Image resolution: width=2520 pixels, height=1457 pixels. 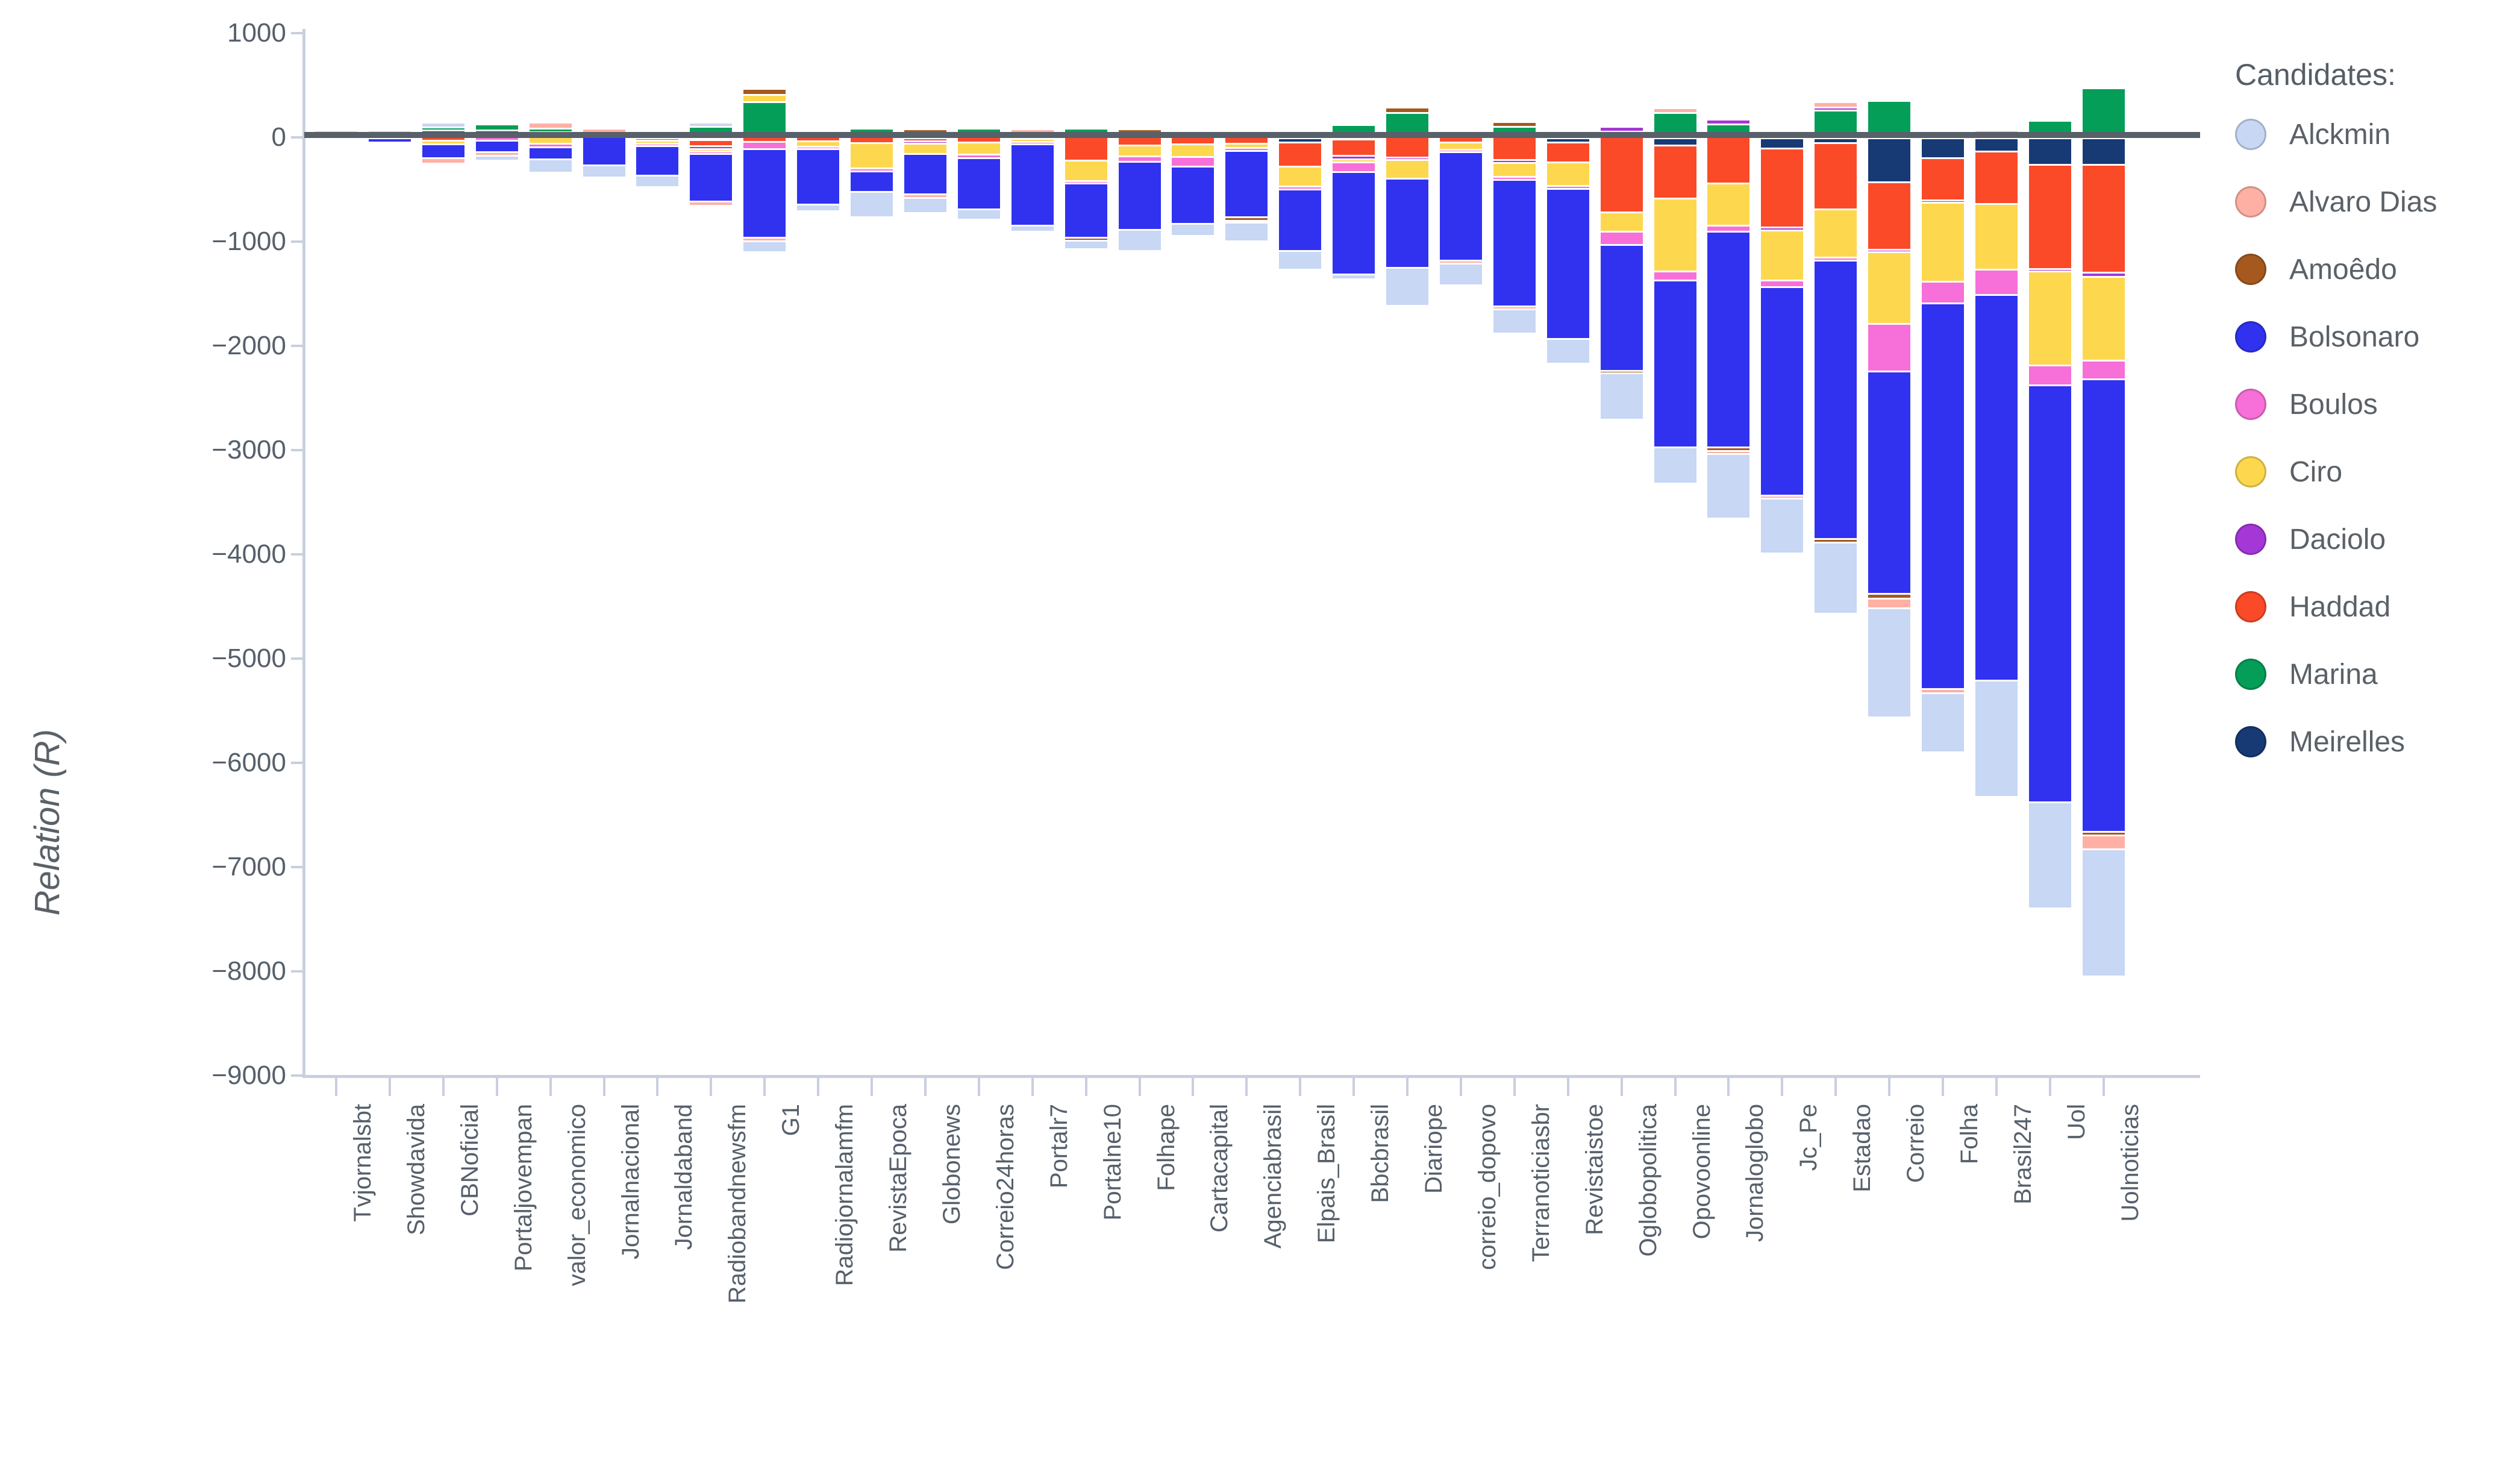 I want to click on y-tick-label: −1000, so click(x=248, y=241).